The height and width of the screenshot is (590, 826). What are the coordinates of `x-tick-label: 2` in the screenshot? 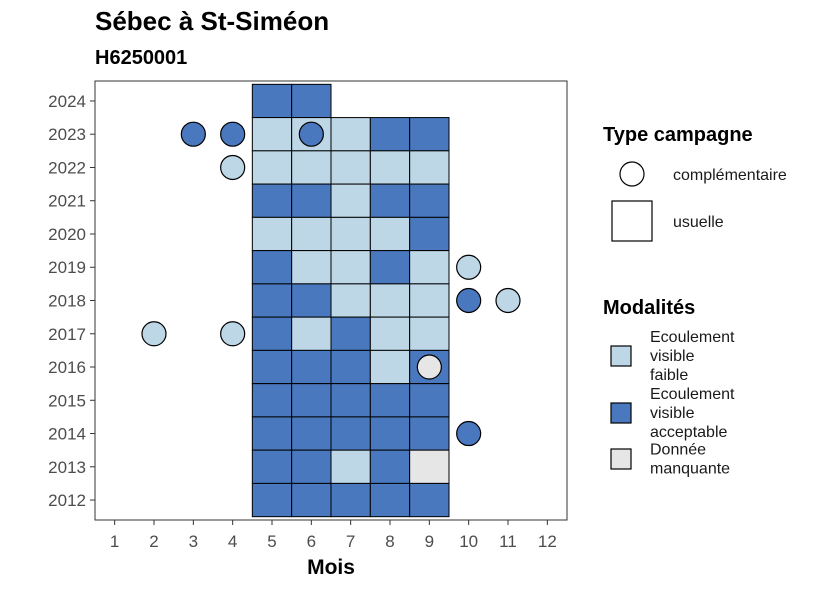 It's located at (153, 541).